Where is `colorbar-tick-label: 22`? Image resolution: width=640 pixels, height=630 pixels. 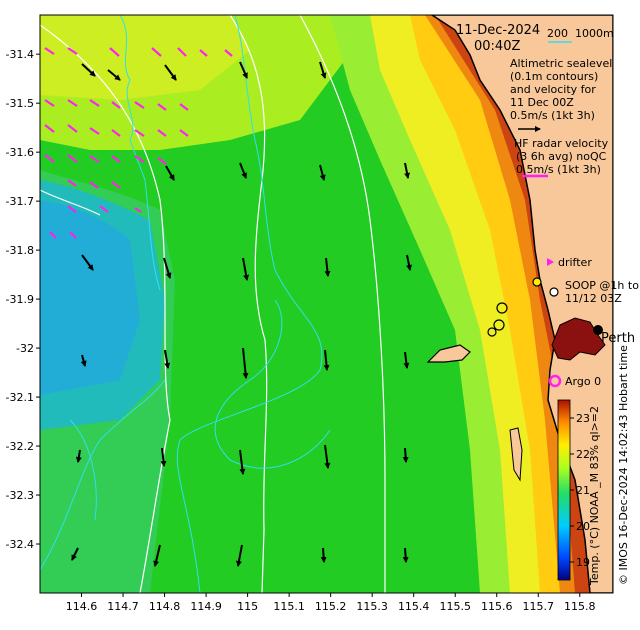 colorbar-tick-label: 22 is located at coordinates (583, 454).